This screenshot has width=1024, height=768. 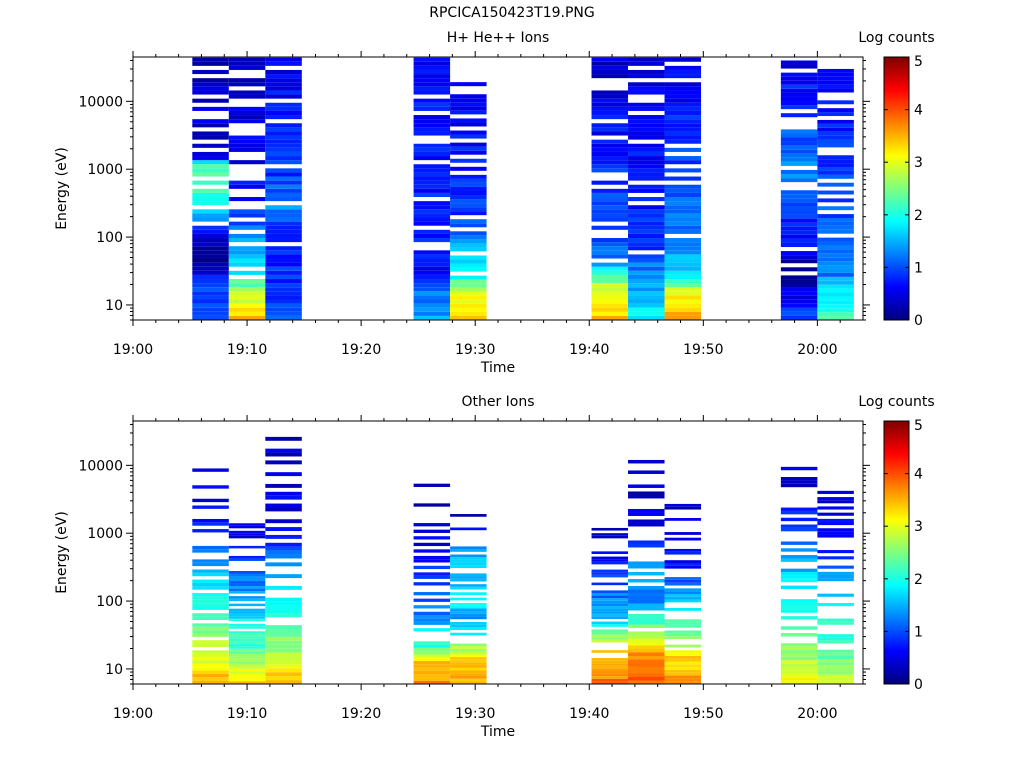 What do you see at coordinates (497, 402) in the screenshot?
I see `panel-title: Other Ions` at bounding box center [497, 402].